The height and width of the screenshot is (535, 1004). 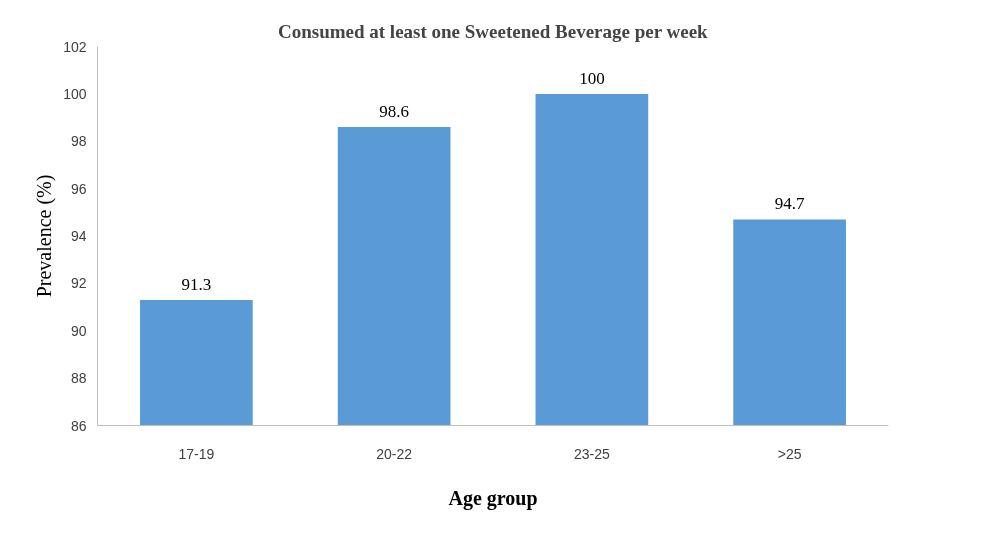 What do you see at coordinates (75, 93) in the screenshot?
I see `y-tick-label: 100` at bounding box center [75, 93].